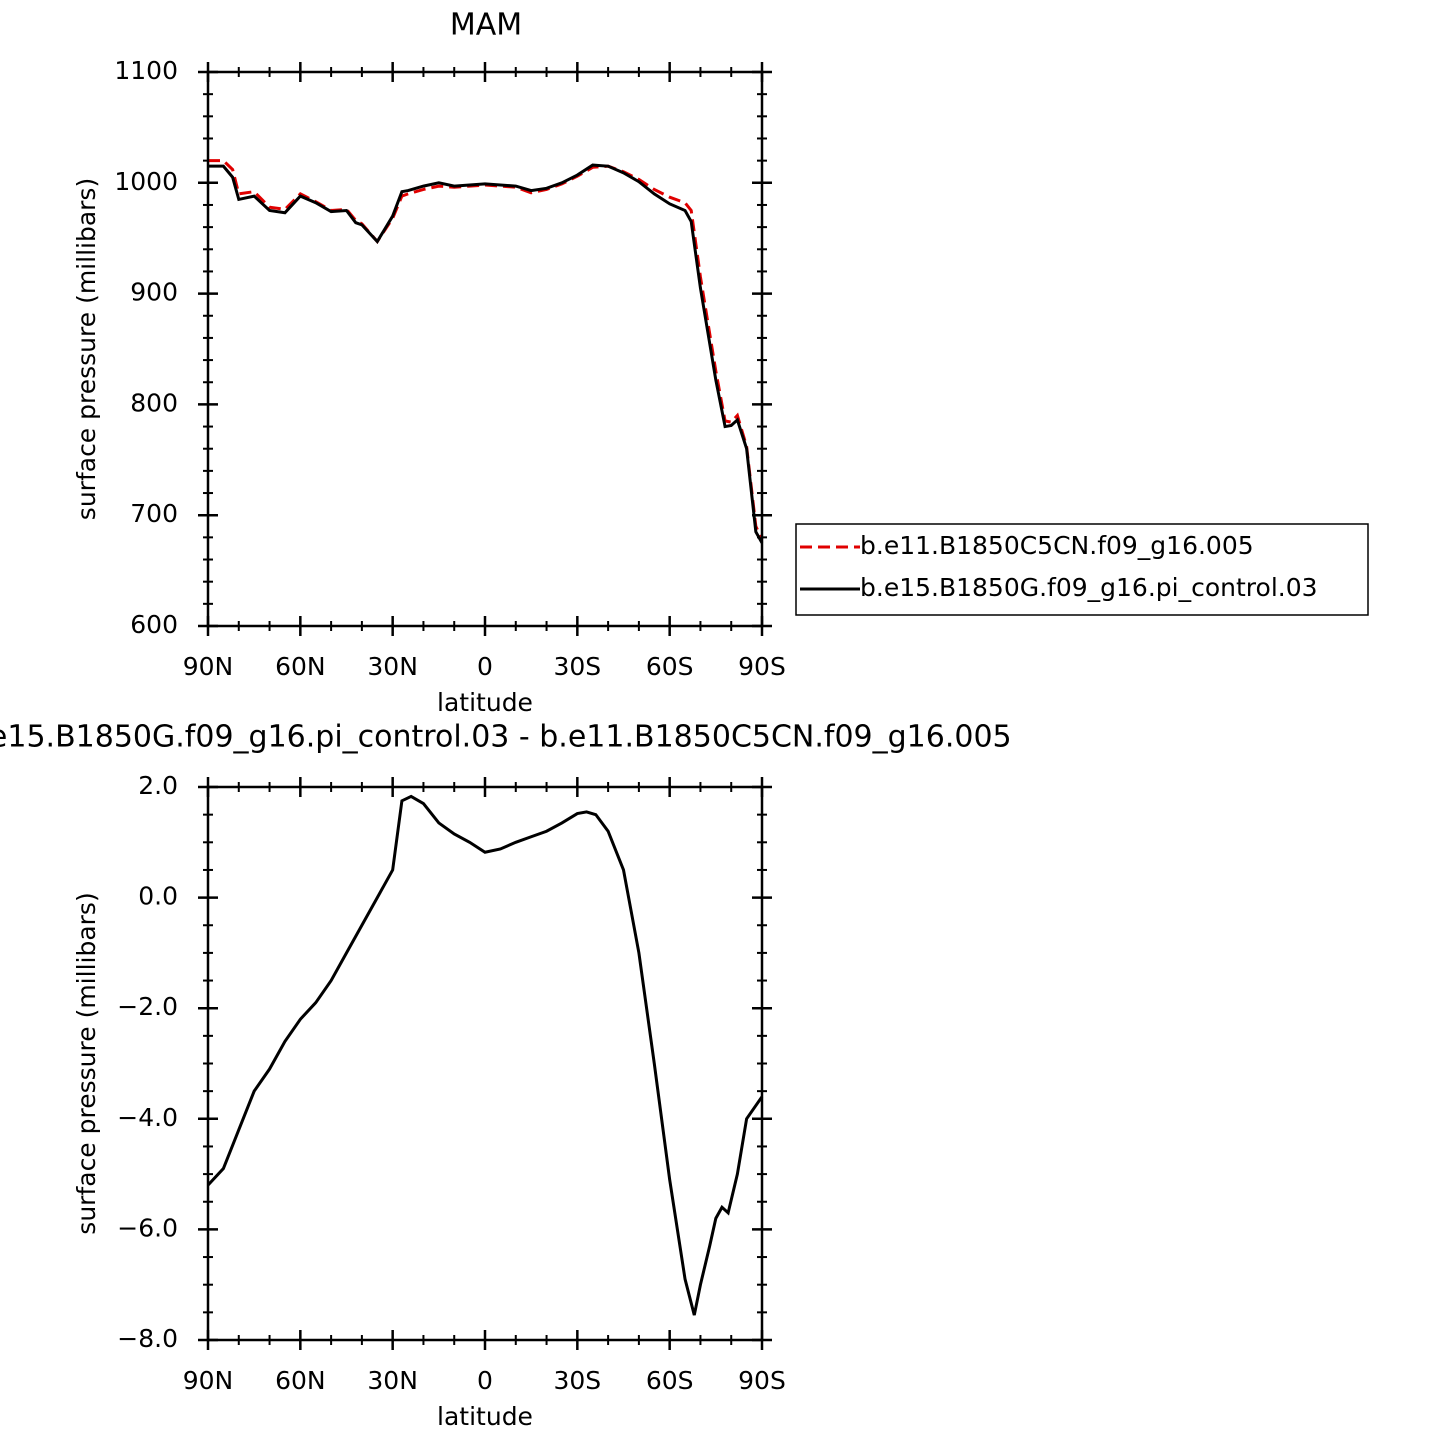 This screenshot has width=1441, height=1441. What do you see at coordinates (158, 896) in the screenshot?
I see `y-tick-label: 0.0` at bounding box center [158, 896].